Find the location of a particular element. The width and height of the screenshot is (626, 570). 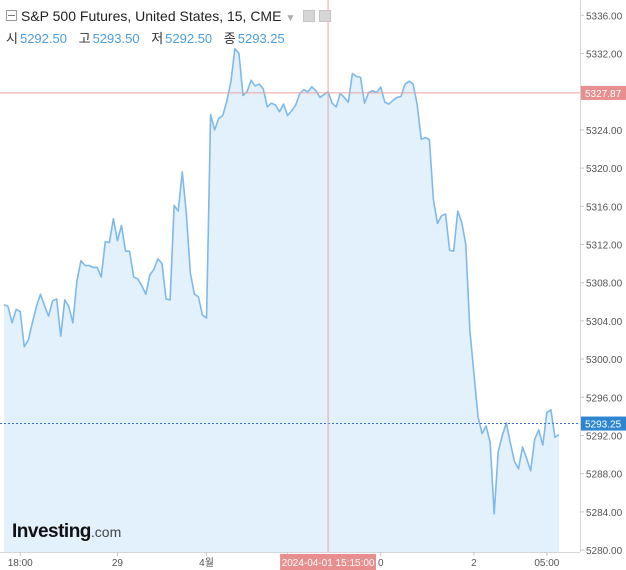

price-tick-label: 5304.00 is located at coordinates (604, 322).